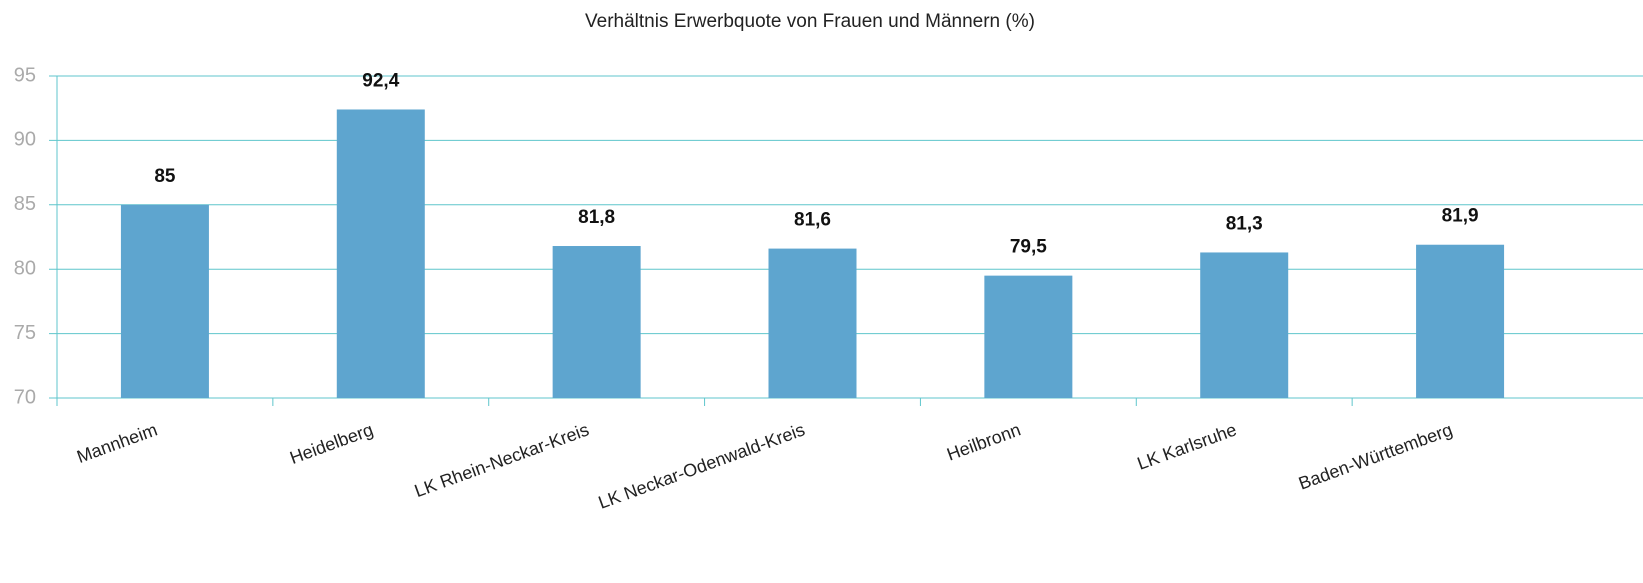  I want to click on data-label: 81,8, so click(596, 217).